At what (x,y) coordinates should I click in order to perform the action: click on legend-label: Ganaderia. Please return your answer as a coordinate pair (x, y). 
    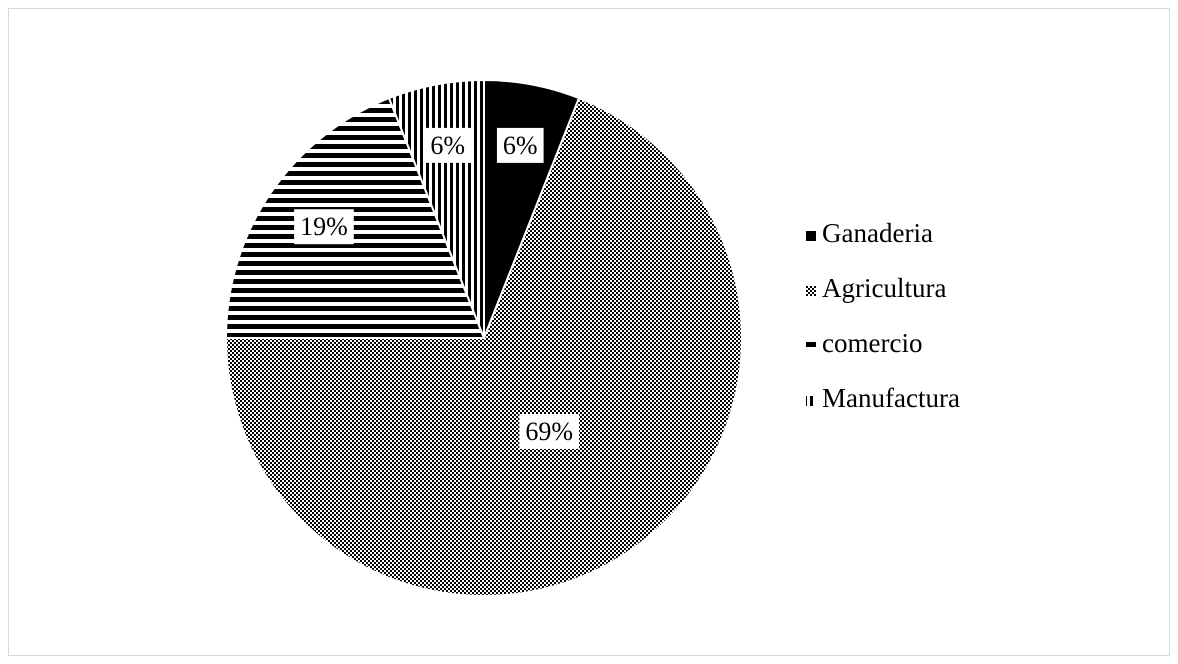
    Looking at the image, I should click on (877, 233).